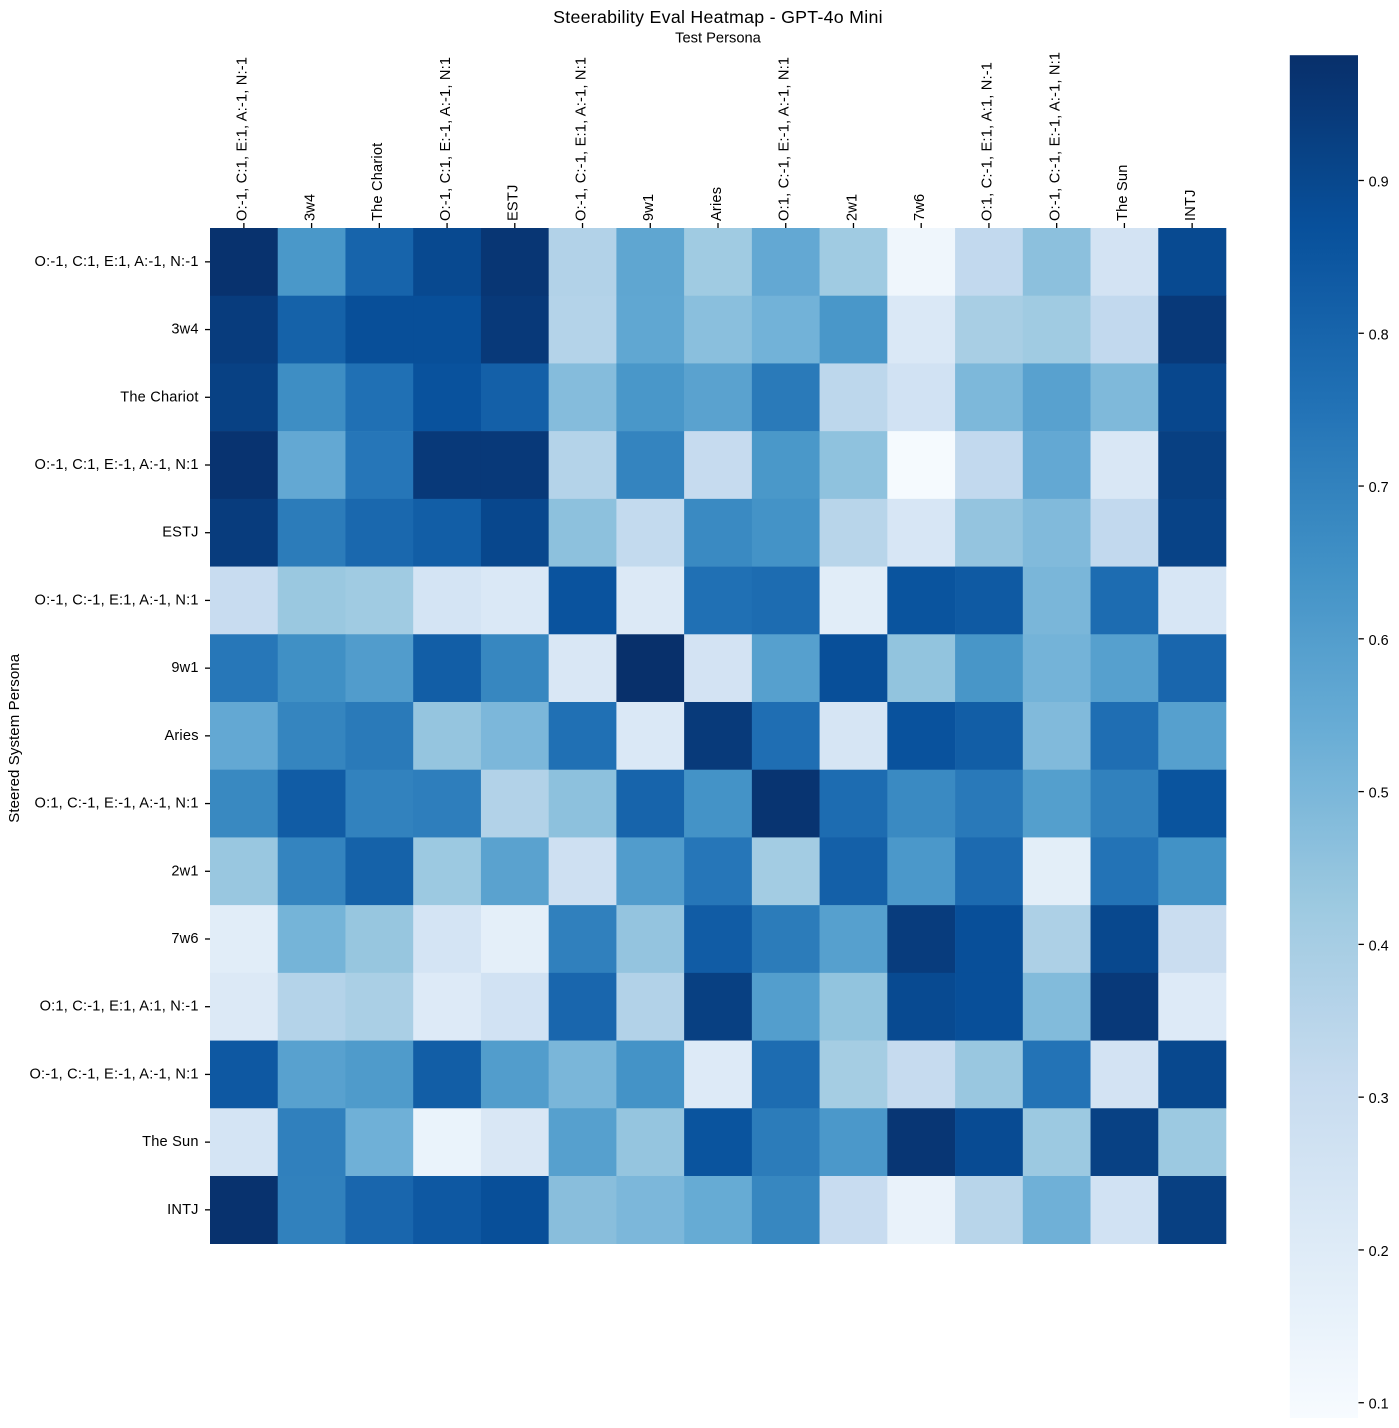 Image resolution: width=1399 pixels, height=1428 pixels. I want to click on svg-text:Steerability Eval Heatmap - GP: Steerability Eval Heatmap - GPT-4o Mini, so click(718, 17).